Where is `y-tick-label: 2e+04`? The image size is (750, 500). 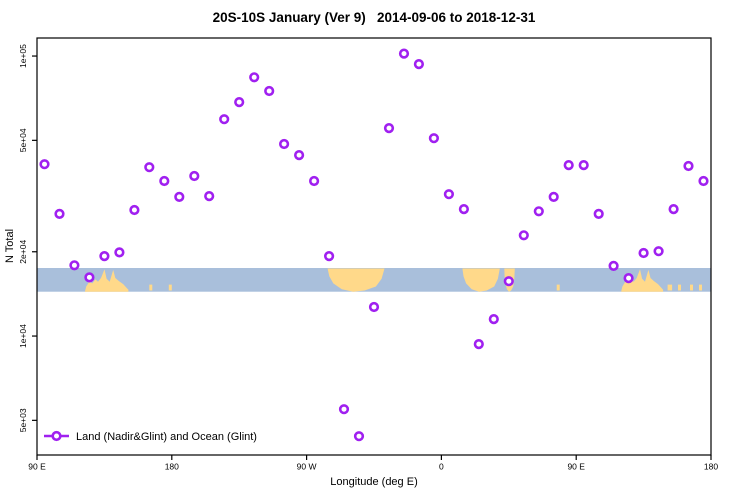
y-tick-label: 2e+04 is located at coordinates (23, 252).